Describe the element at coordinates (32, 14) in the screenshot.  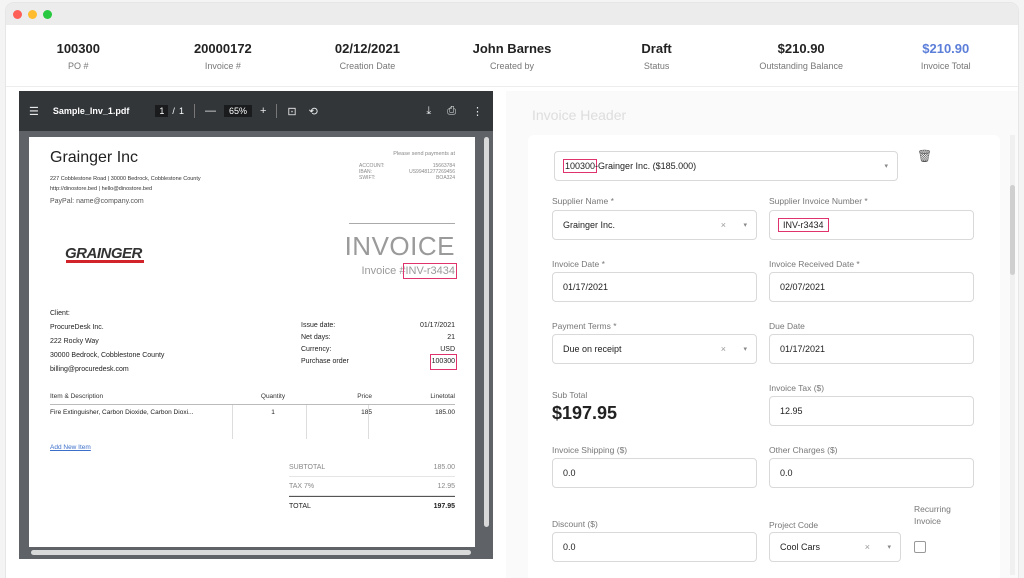
I see `minimize-window-button` at that location.